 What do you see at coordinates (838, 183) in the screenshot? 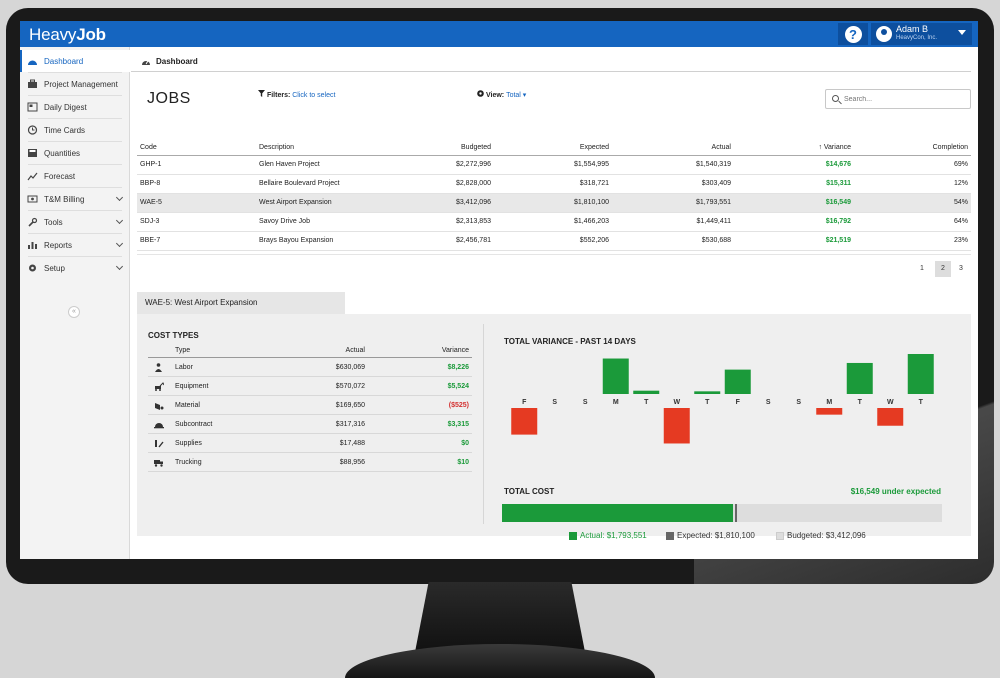
I see `cell-variance: $15,311` at bounding box center [838, 183].